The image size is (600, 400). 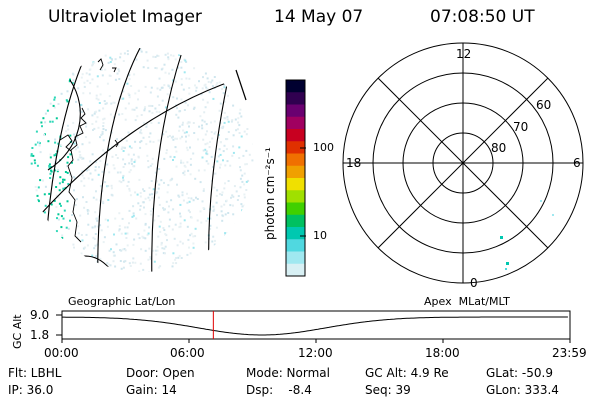 I want to click on date-label: 14 May 07, so click(x=319, y=17).